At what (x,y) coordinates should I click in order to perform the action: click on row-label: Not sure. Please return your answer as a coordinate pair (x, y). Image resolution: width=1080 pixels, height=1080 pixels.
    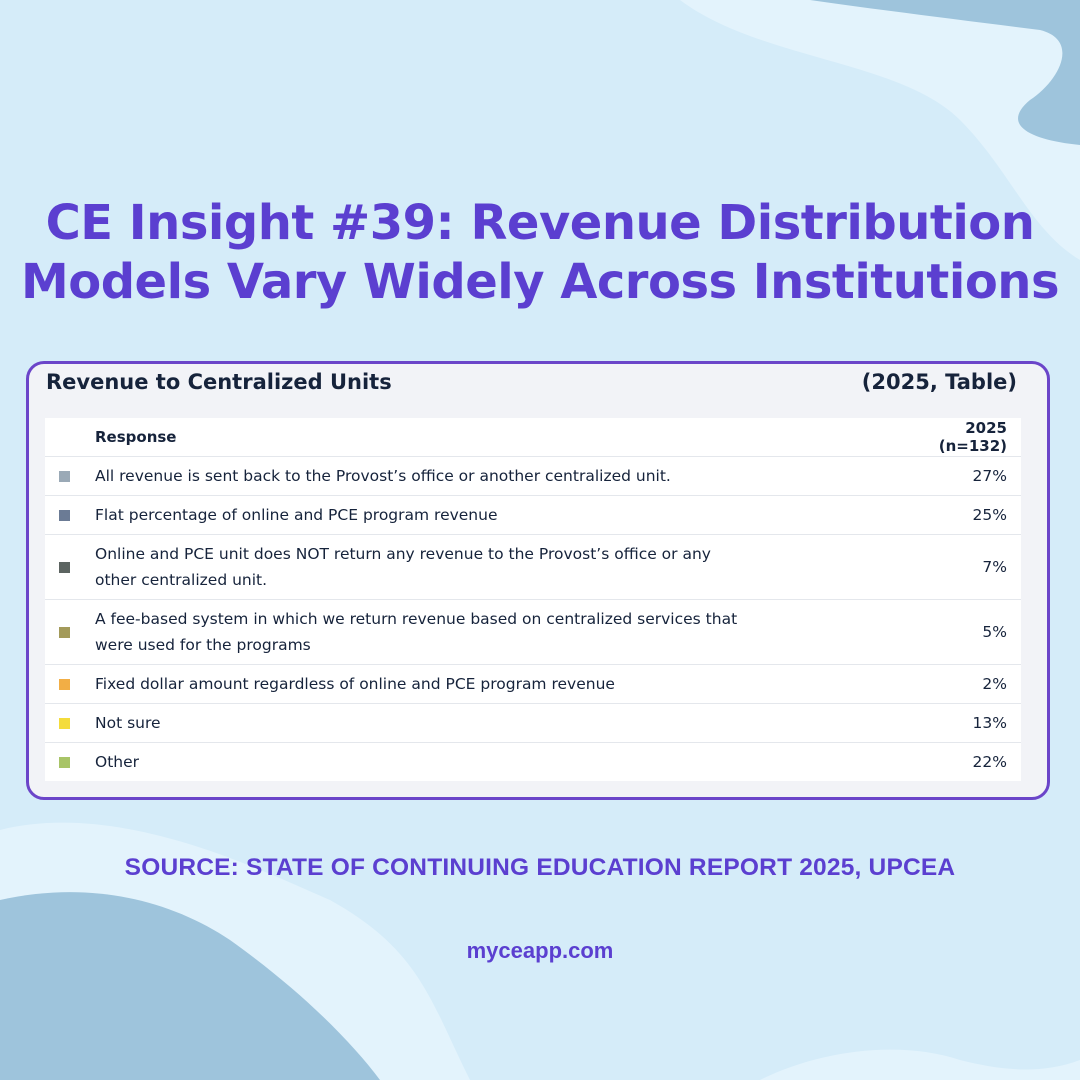
    Looking at the image, I should click on (500, 723).